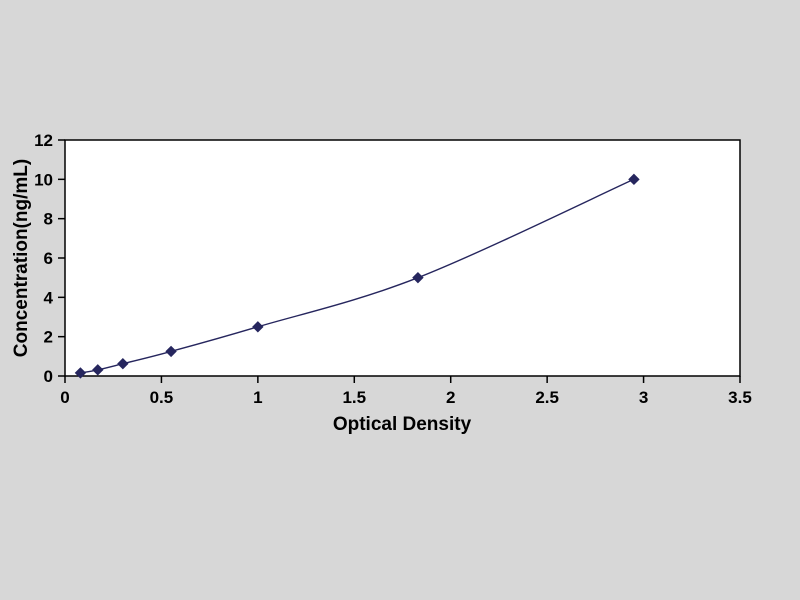 Image resolution: width=800 pixels, height=600 pixels. Describe the element at coordinates (48, 337) in the screenshot. I see `y-tick-label: 2` at that location.